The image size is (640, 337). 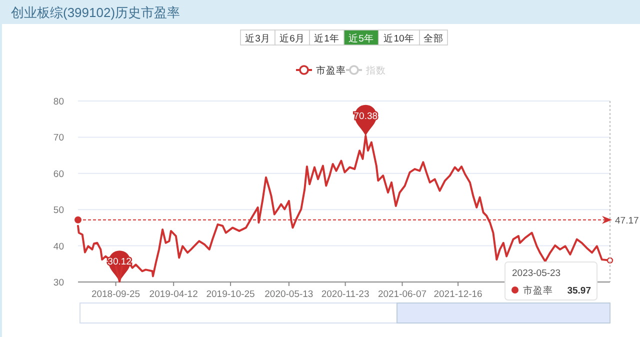 I want to click on text: 市盈率, so click(x=538, y=290).